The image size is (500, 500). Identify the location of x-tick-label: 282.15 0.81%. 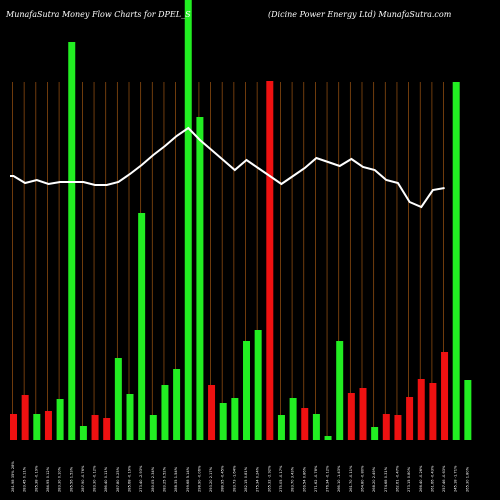
(246, 479).